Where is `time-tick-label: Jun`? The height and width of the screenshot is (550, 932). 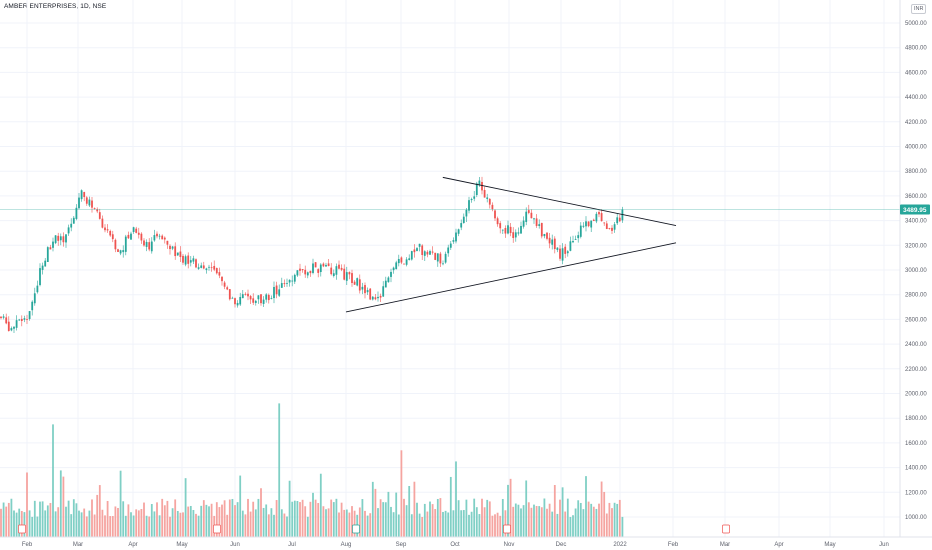 time-tick-label: Jun is located at coordinates (235, 545).